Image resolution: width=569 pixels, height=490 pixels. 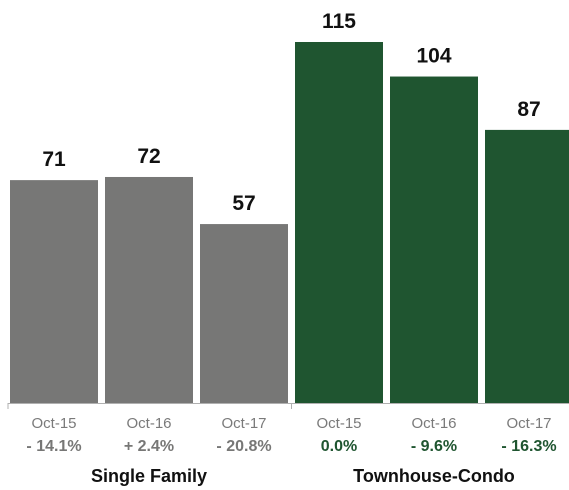 I want to click on change-label: - 9.6%, so click(x=434, y=446).